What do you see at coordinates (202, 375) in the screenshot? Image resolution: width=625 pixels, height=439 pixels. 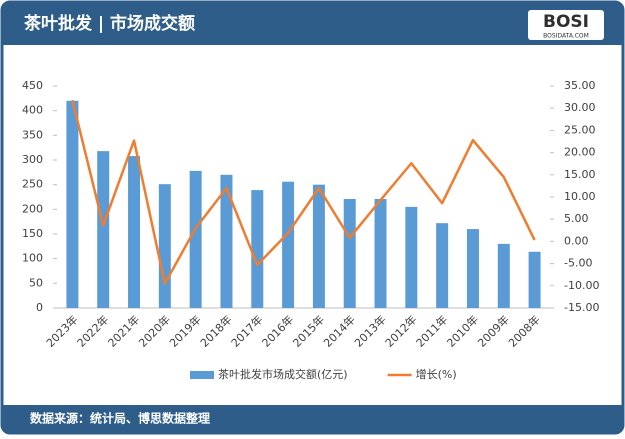 I see `legend-swatch` at bounding box center [202, 375].